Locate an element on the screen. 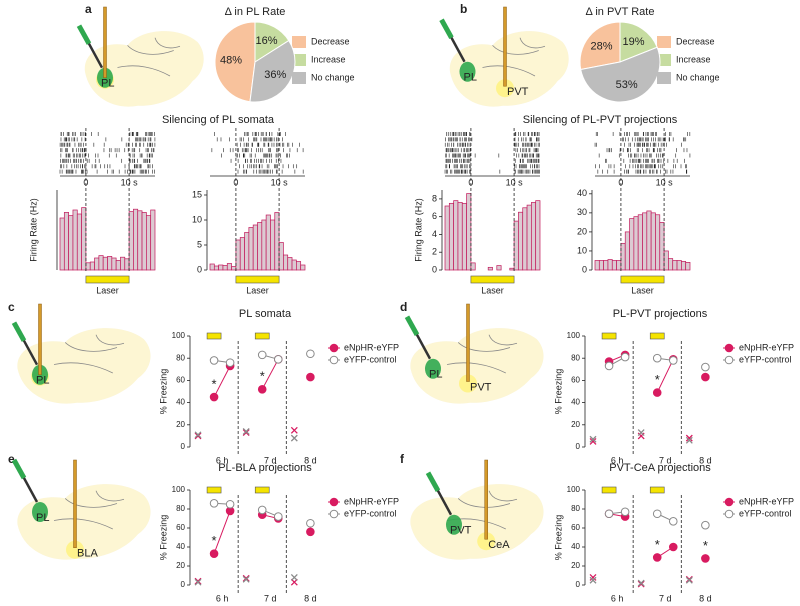 This screenshot has width=800, height=606. region-label: PVT is located at coordinates (461, 531).